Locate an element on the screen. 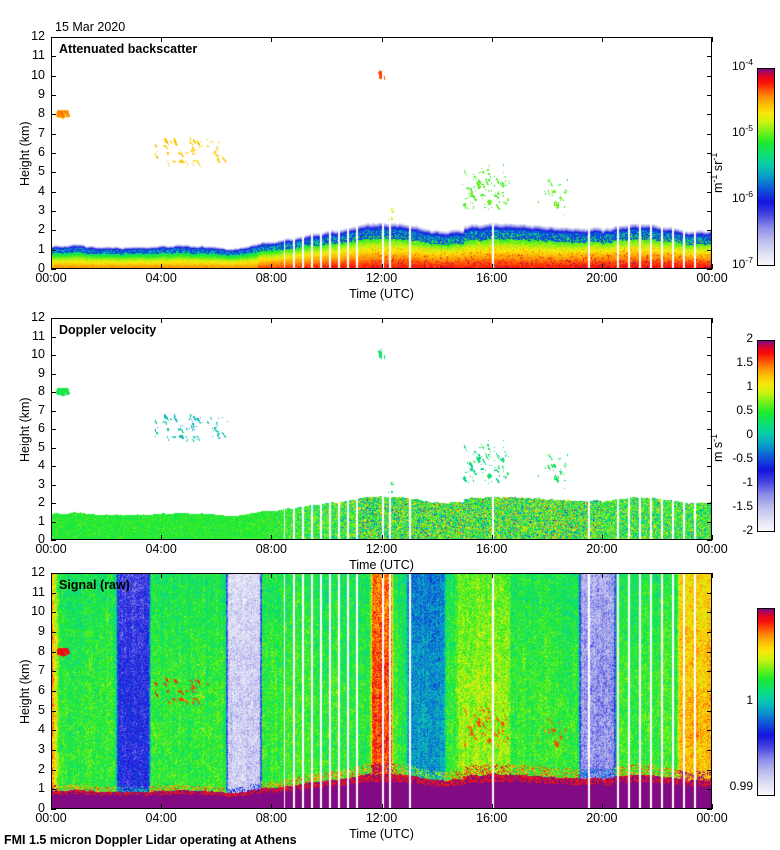  colorbar-tick-label: 10⁻⁴ is located at coordinates (742, 65).